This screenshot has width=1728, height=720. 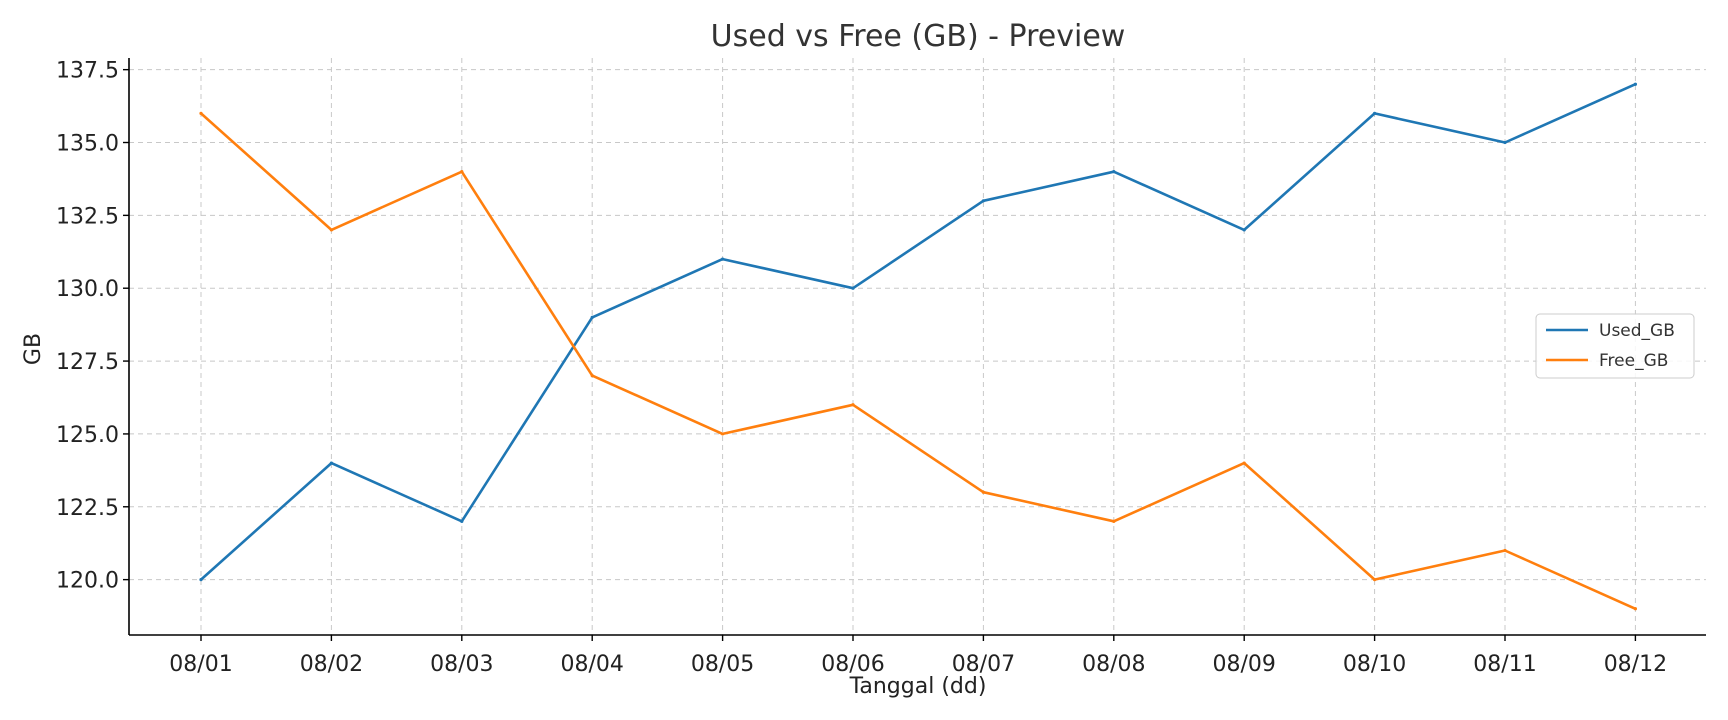 What do you see at coordinates (918, 686) in the screenshot?
I see `x-axis-label: Tanggal (dd)` at bounding box center [918, 686].